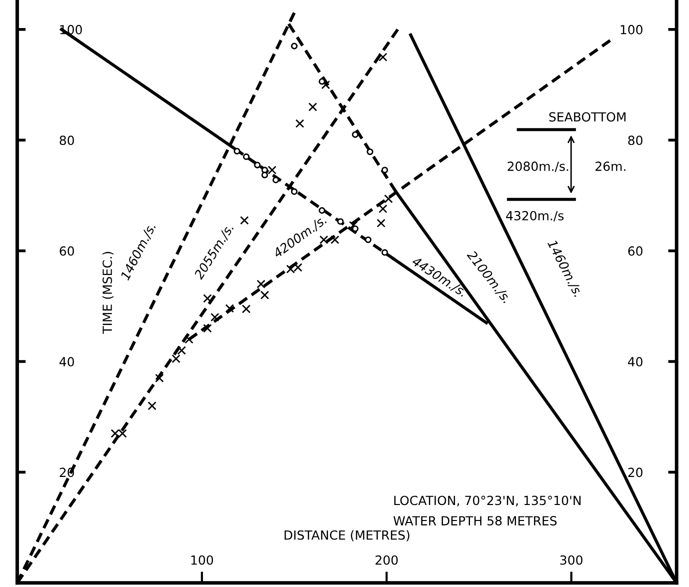 Image resolution: width=689 pixels, height=587 pixels. Describe the element at coordinates (67, 251) in the screenshot. I see `y-tick-label: 60` at that location.